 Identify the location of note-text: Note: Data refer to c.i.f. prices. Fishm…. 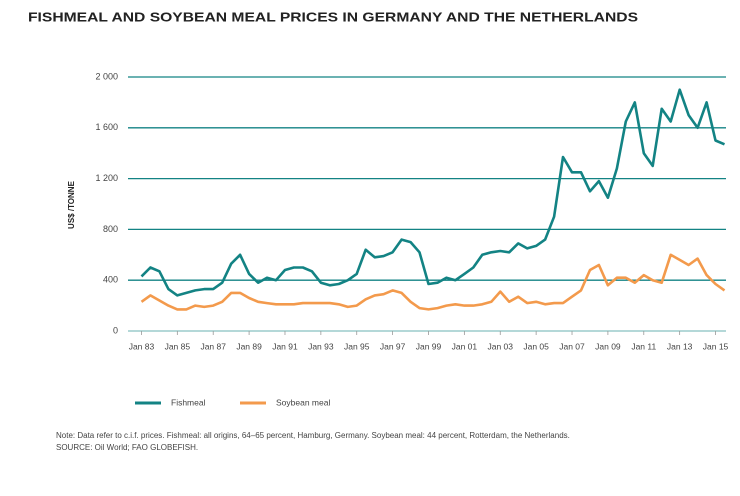
(313, 435).